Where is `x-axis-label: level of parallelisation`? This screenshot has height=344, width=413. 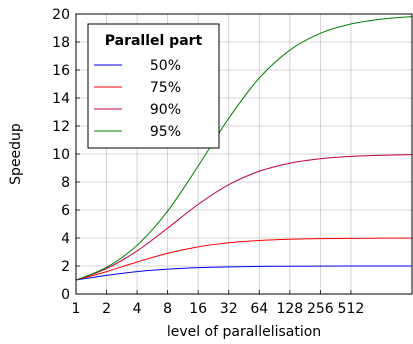
x-axis-label: level of parallelisation is located at coordinates (244, 332).